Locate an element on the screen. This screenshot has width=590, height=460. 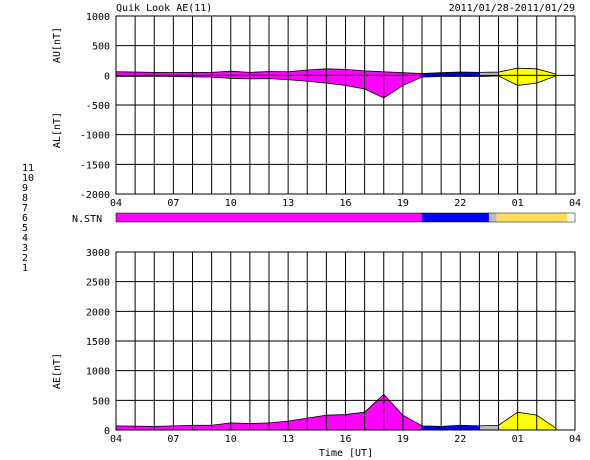
y-tick-label: 2500 is located at coordinates (98, 283).